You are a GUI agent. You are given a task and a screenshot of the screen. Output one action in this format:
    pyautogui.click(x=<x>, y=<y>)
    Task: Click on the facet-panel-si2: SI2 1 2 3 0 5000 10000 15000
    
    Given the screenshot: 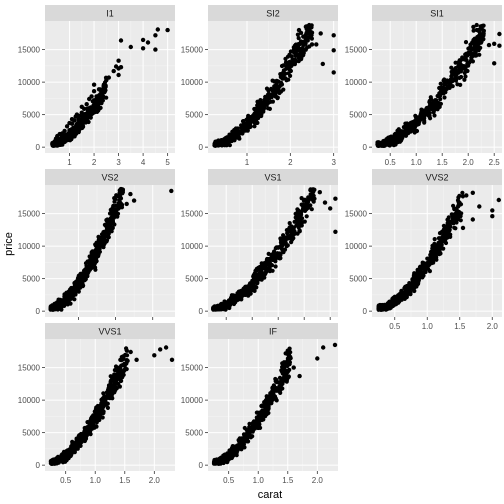 What is the action you would take?
    pyautogui.click(x=259, y=86)
    